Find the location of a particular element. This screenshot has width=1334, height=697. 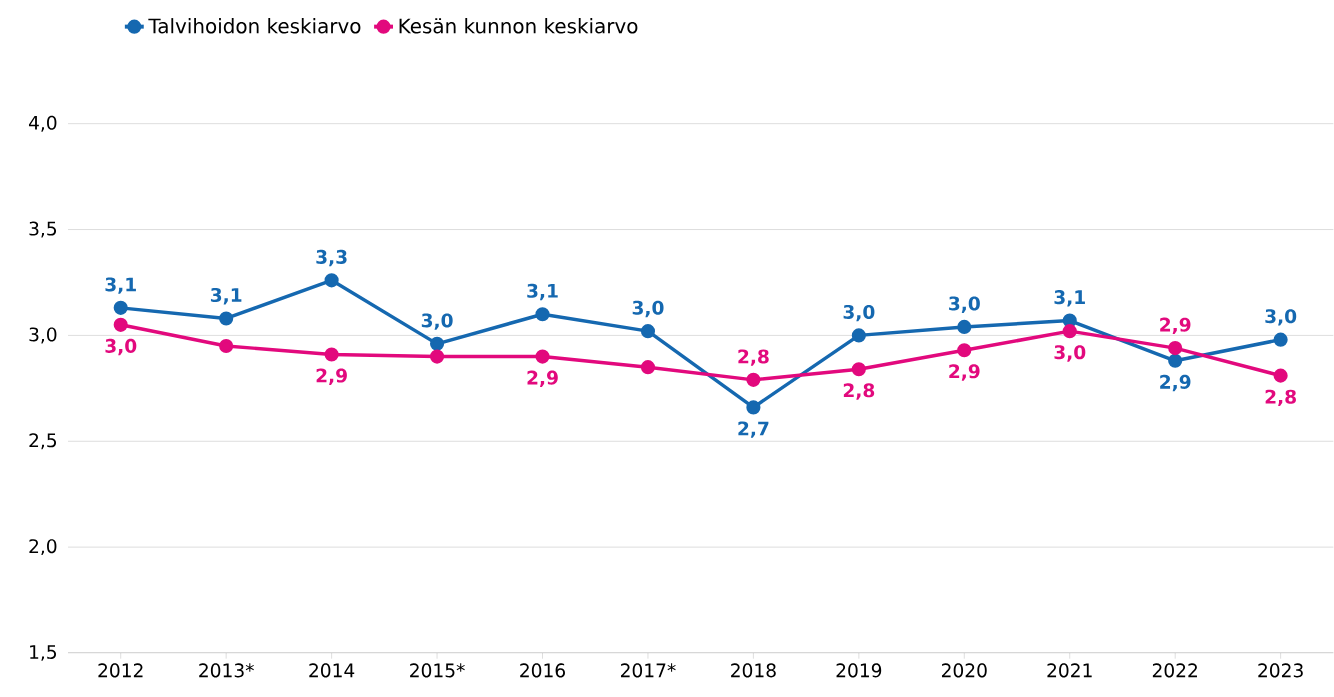

y-tick-label: 1,5 is located at coordinates (43, 653).